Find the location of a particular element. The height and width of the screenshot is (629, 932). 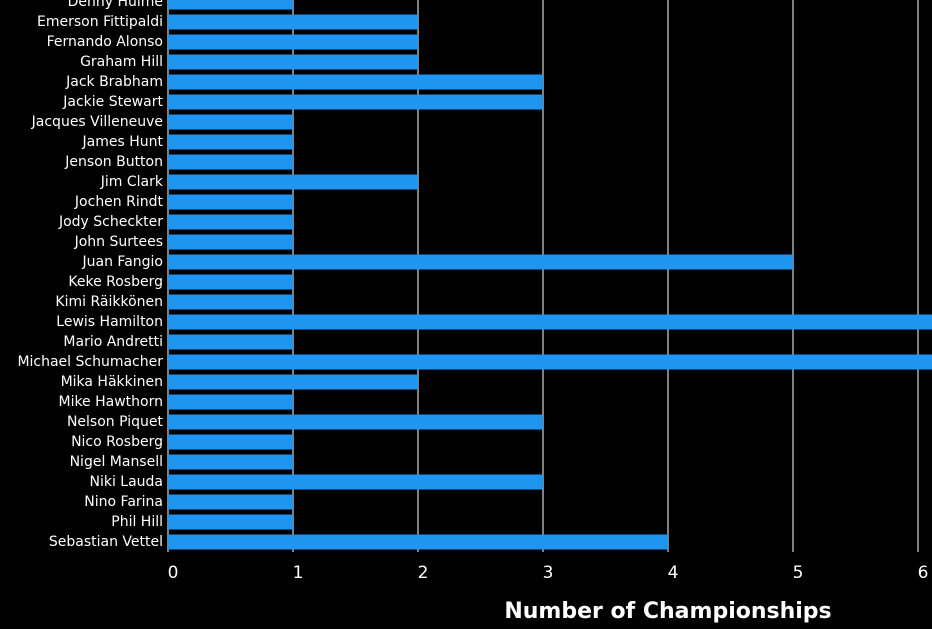

x-axis-title: Number of Championships is located at coordinates (667, 611).